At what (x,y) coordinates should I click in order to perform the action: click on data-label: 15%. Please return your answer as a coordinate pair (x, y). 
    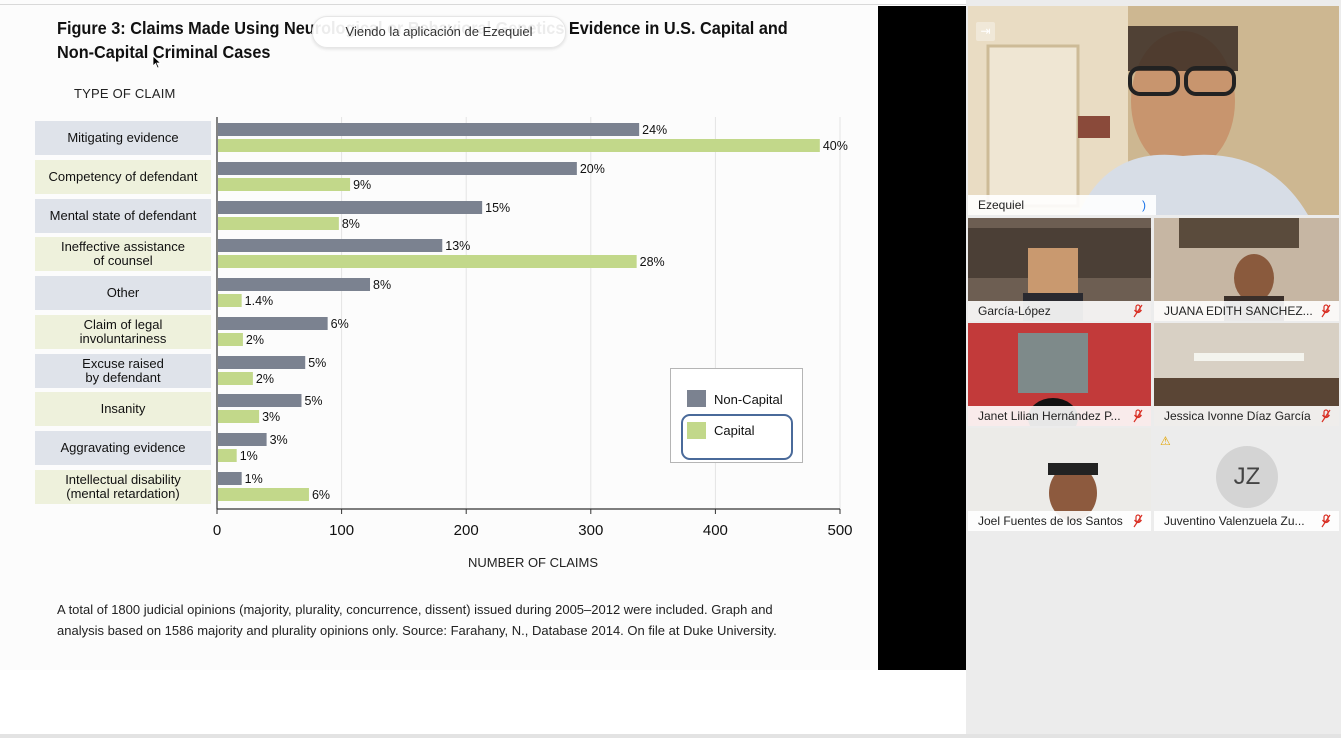
    Looking at the image, I should click on (497, 208).